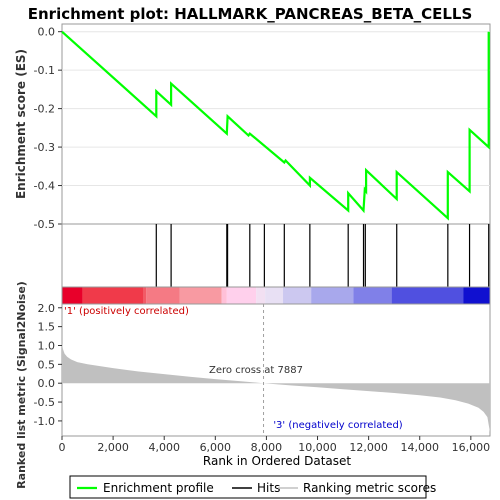  I want to click on x-tick-label: 14,000, so click(419, 447).